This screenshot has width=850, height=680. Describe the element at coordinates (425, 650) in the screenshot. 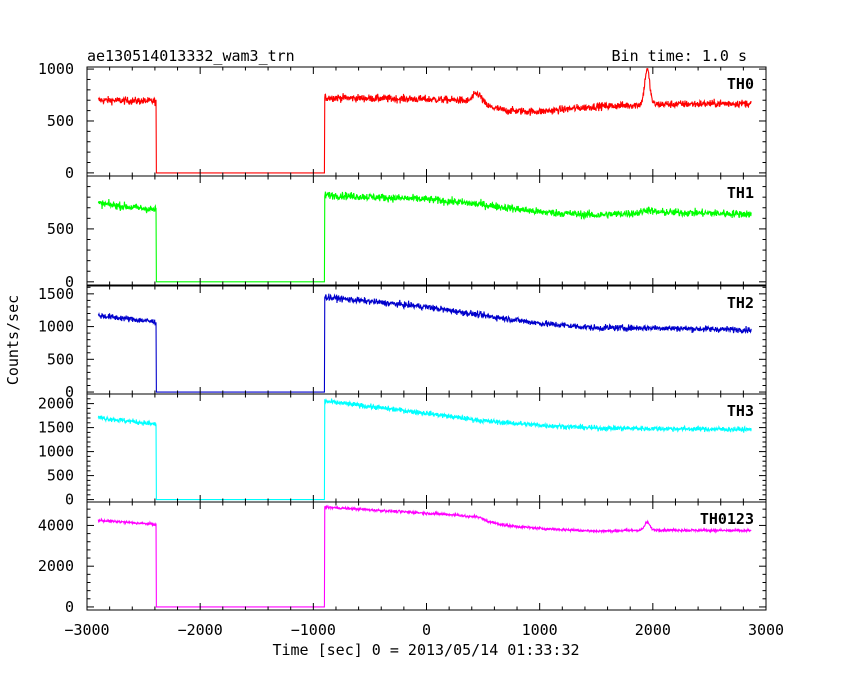

I see `x-axis-label: Time [sec] 0 = 2013/05/14 01:33:32` at that location.